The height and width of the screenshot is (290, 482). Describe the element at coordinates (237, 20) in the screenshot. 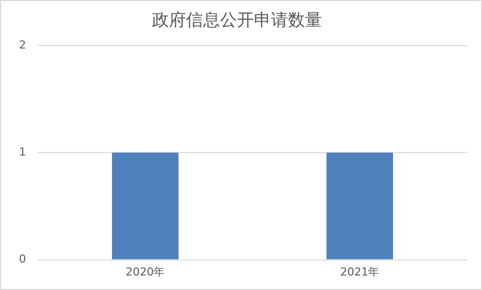

I see `chart-title: 政府信息公开申请数量` at that location.